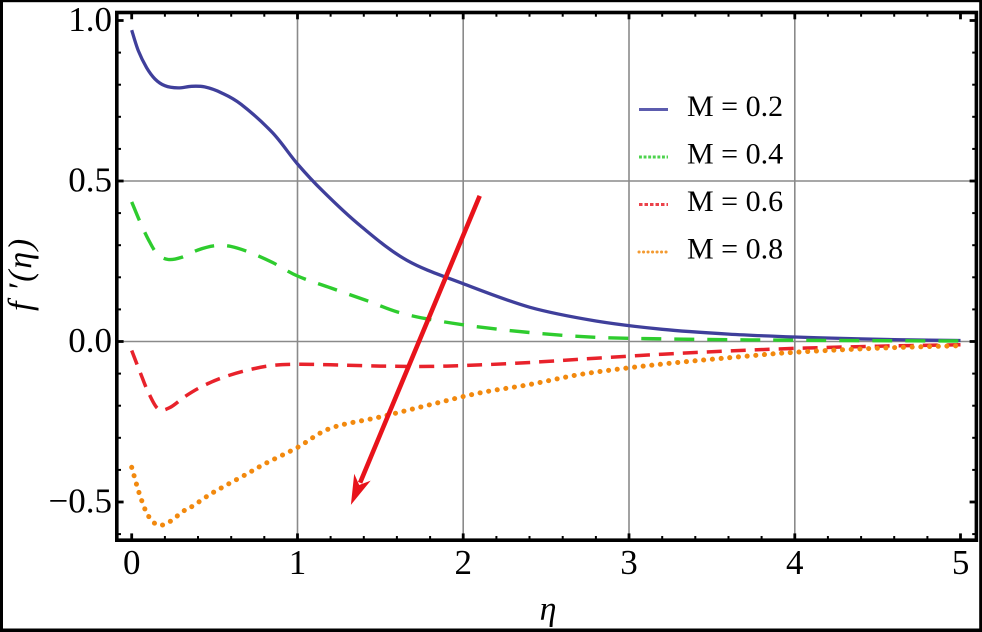 The height and width of the screenshot is (632, 982). I want to click on svg-text: 1, so click(298, 562).